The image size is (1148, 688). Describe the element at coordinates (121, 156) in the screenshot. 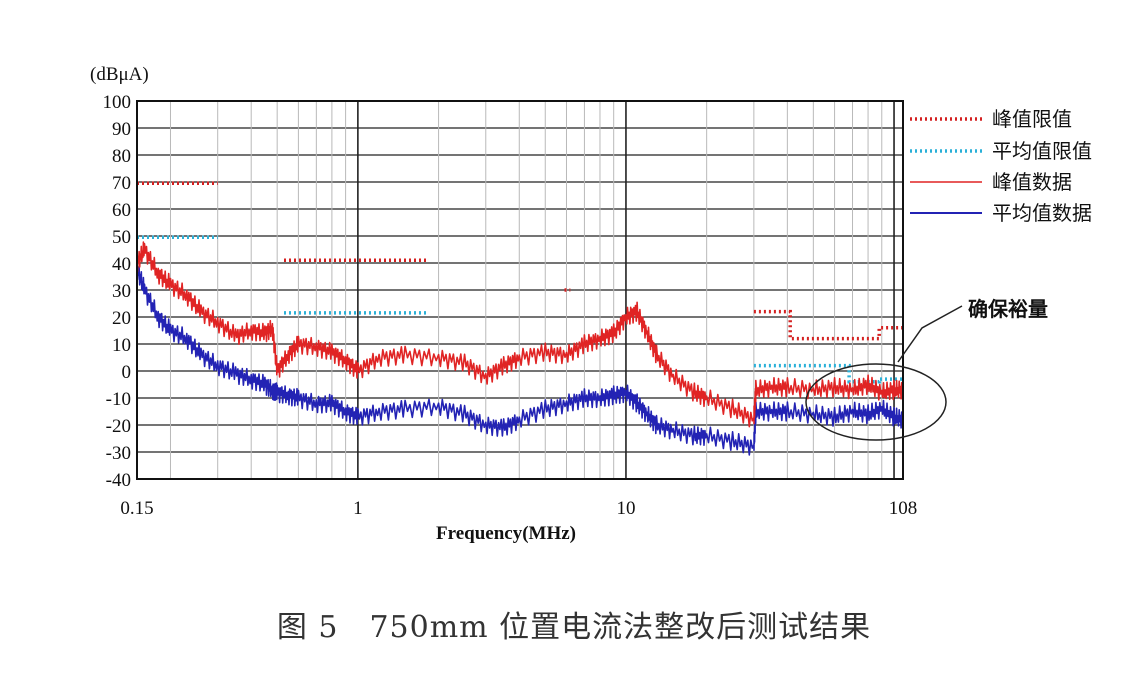

I see `y-tick-label: 80` at that location.